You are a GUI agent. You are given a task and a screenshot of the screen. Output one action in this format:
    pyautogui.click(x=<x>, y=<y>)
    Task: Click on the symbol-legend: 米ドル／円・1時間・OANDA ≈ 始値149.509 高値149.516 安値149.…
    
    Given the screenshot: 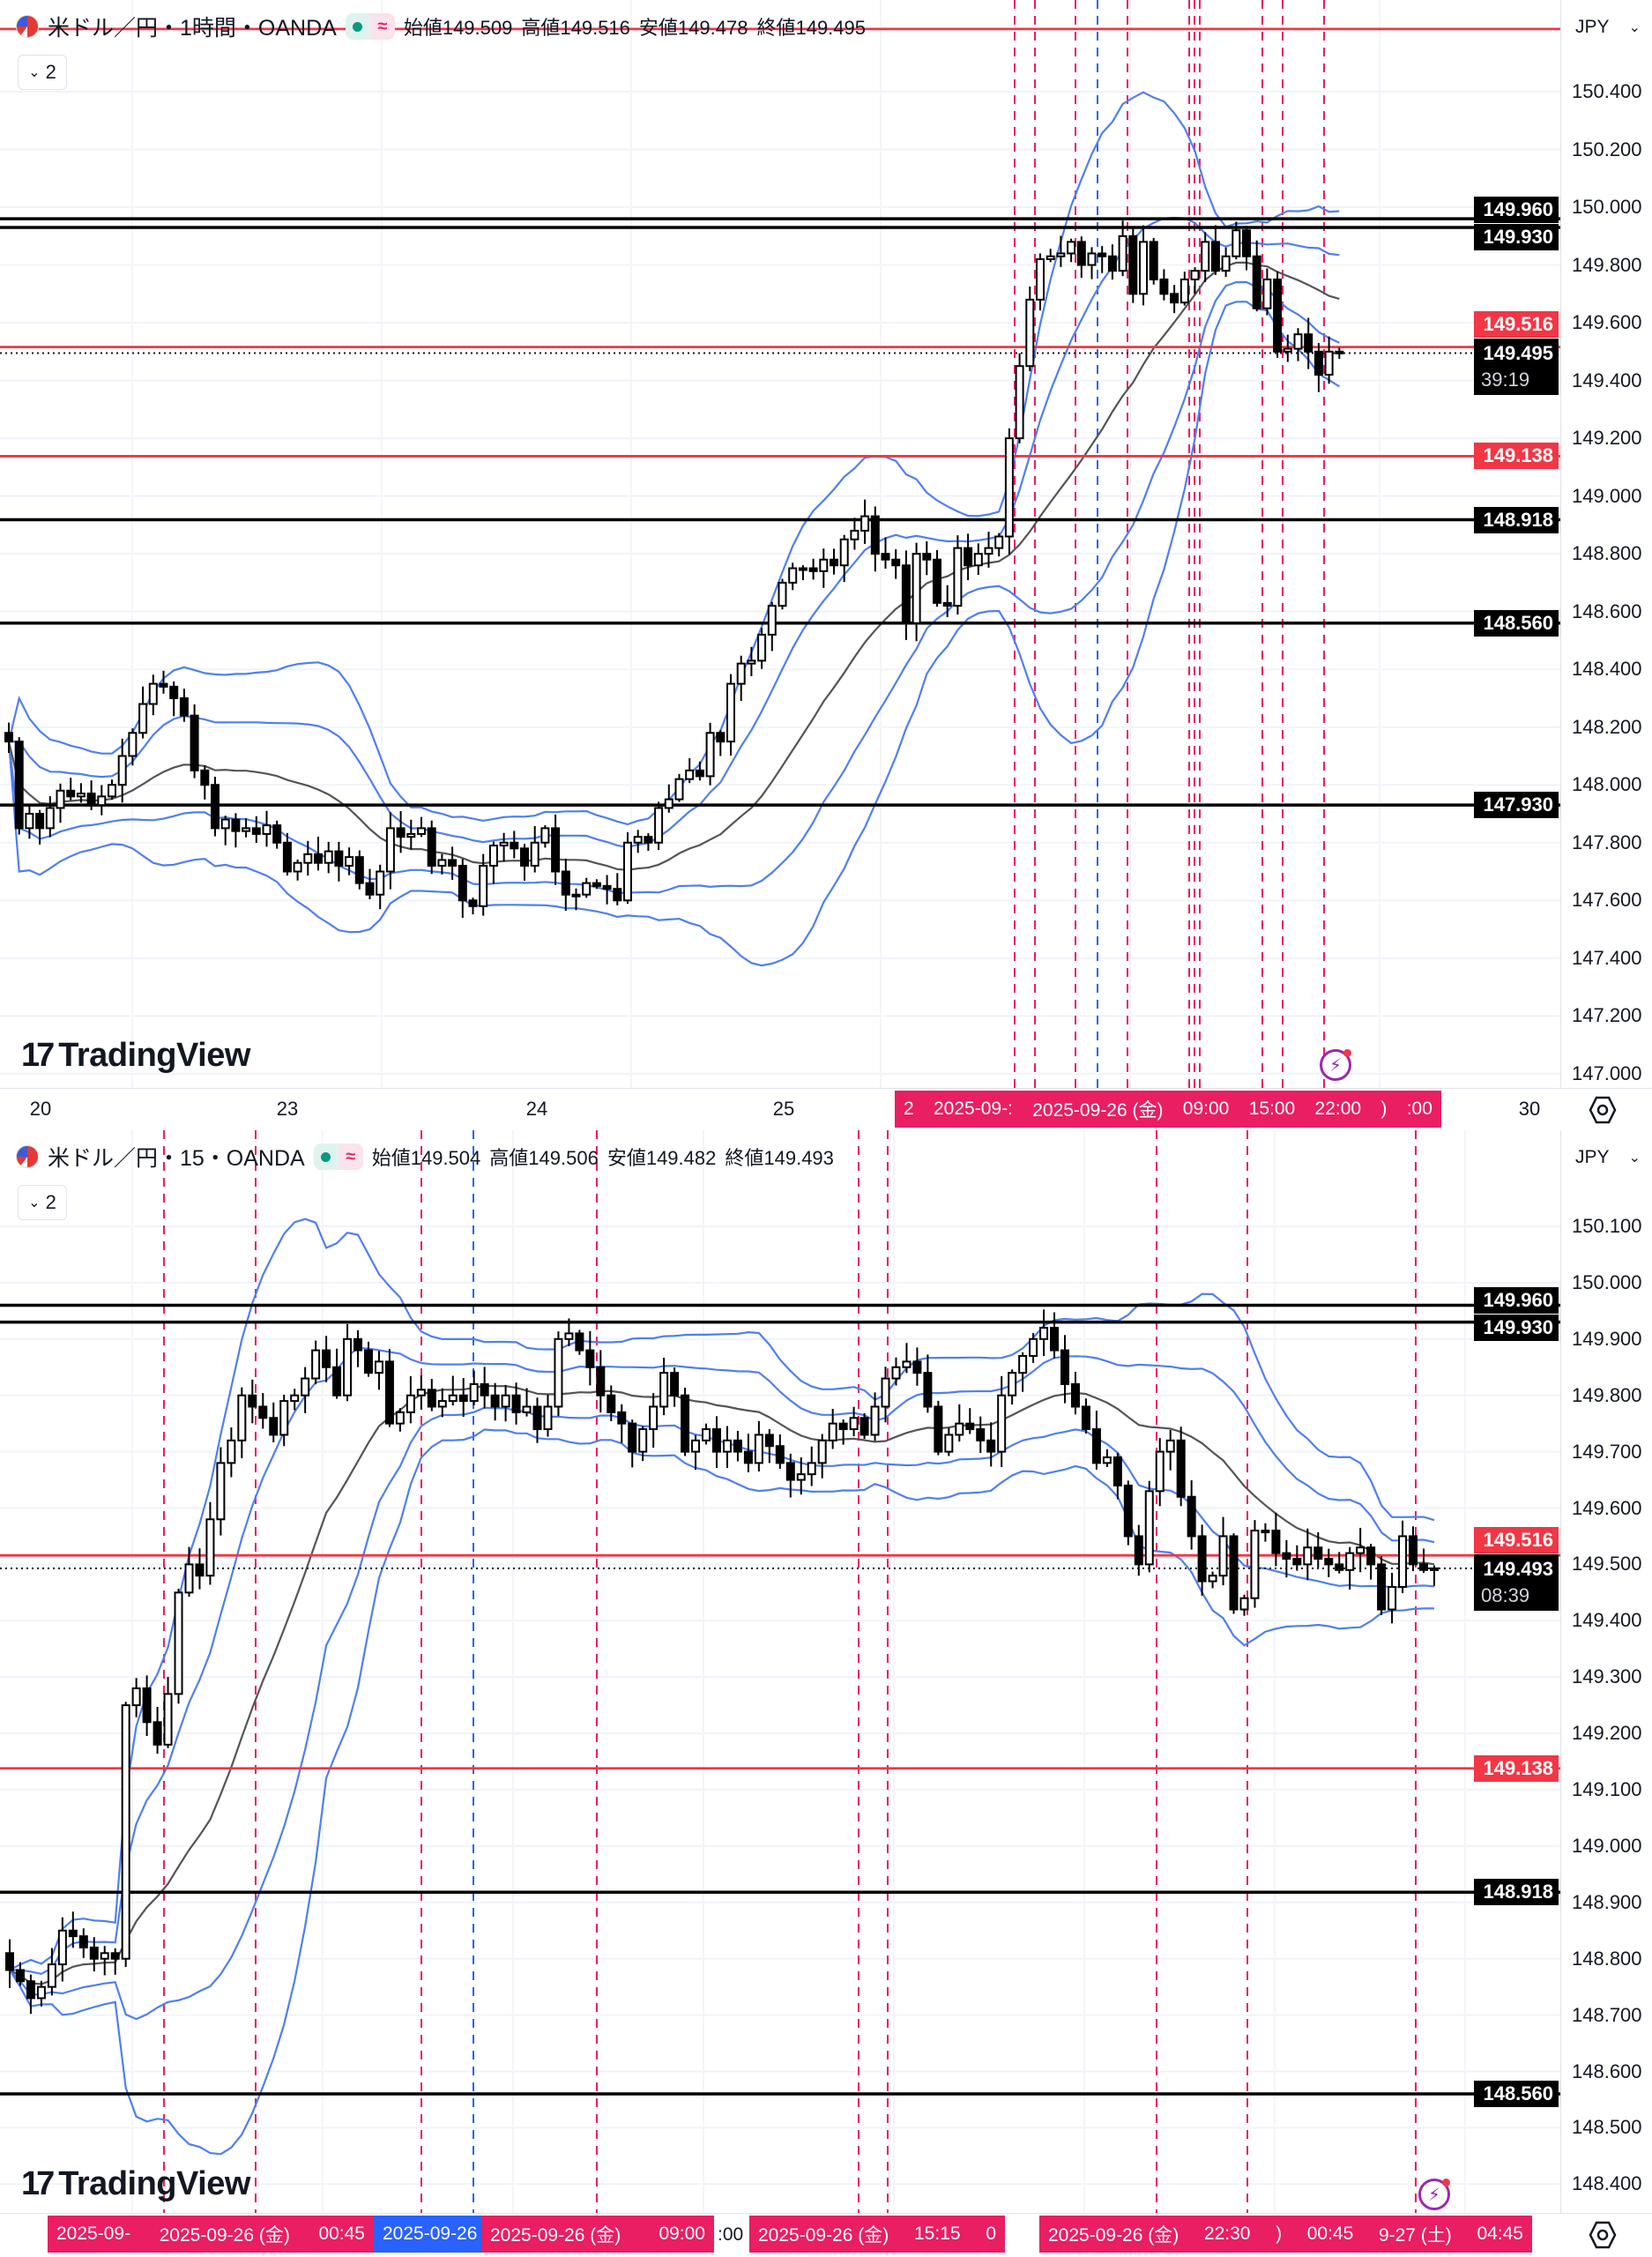 What is the action you would take?
    pyautogui.click(x=441, y=26)
    